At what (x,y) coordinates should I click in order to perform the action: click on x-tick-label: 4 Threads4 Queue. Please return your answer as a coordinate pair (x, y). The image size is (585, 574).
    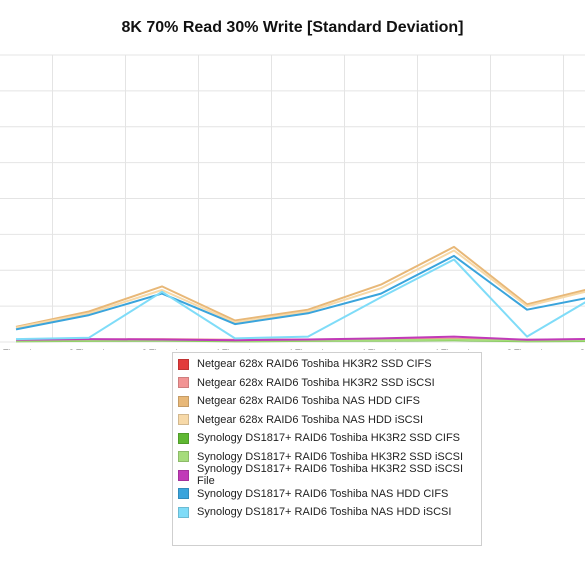
    Looking at the image, I should click on (308, 349).